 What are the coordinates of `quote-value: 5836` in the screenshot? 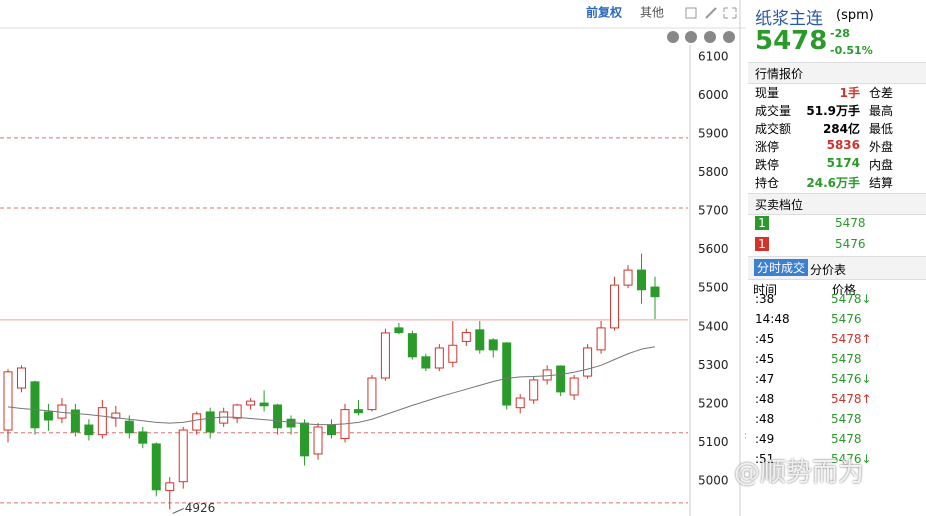 It's located at (843, 145).